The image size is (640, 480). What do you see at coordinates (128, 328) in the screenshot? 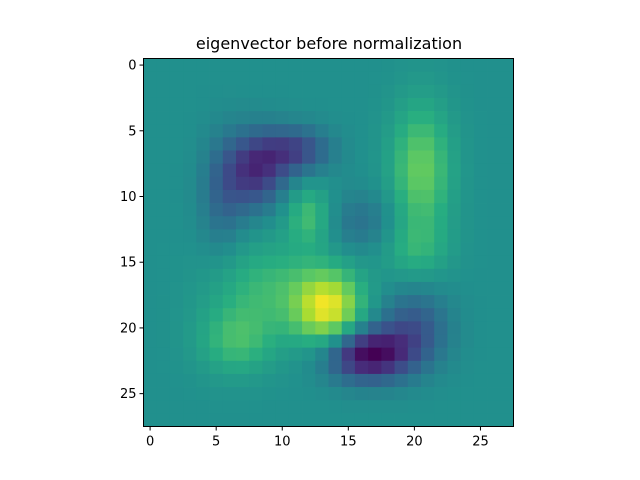
I see `y-tick-label: 20` at bounding box center [128, 328].